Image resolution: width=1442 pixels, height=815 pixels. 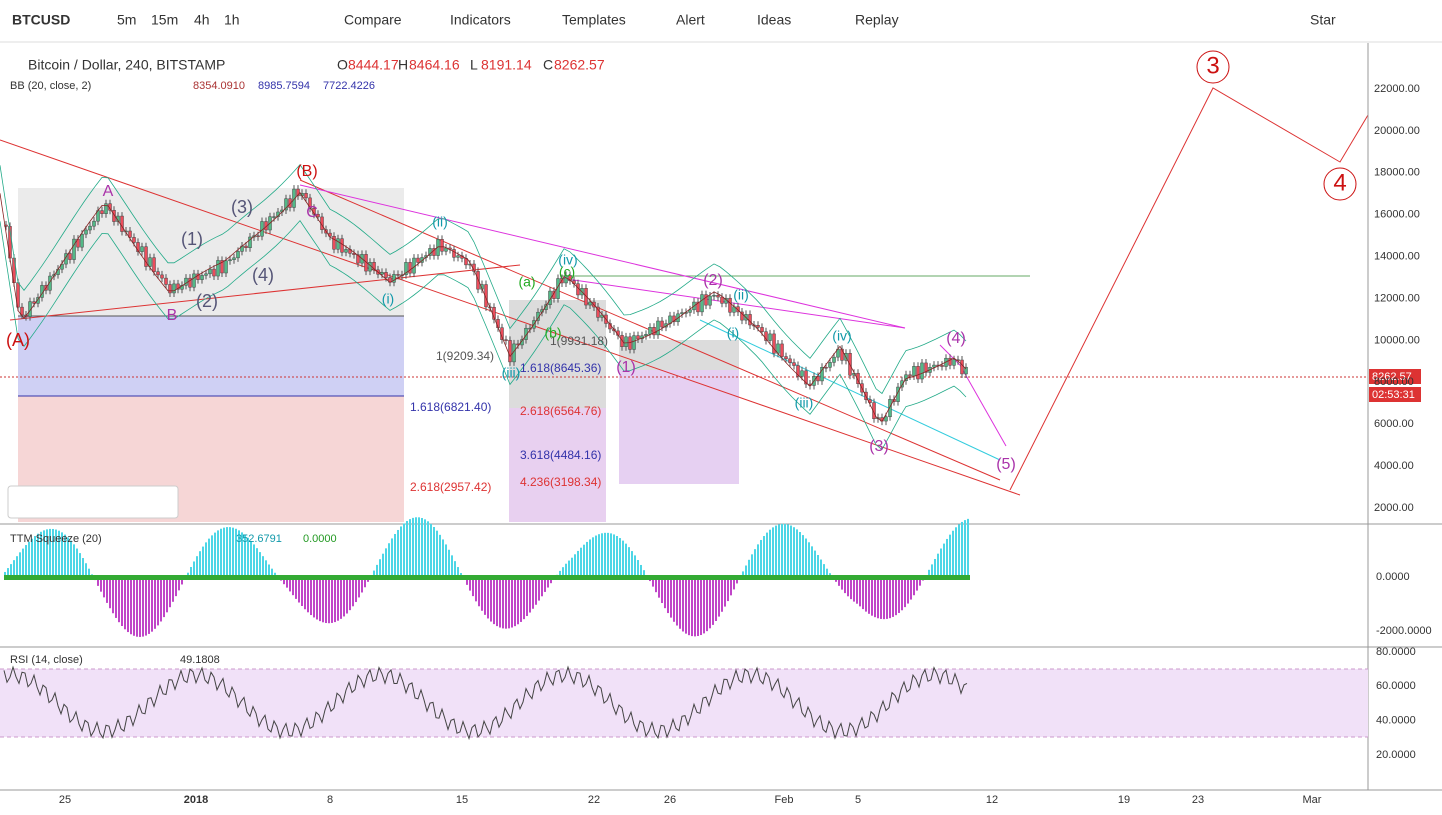 What do you see at coordinates (202, 20) in the screenshot?
I see `interval-button: 4h` at bounding box center [202, 20].